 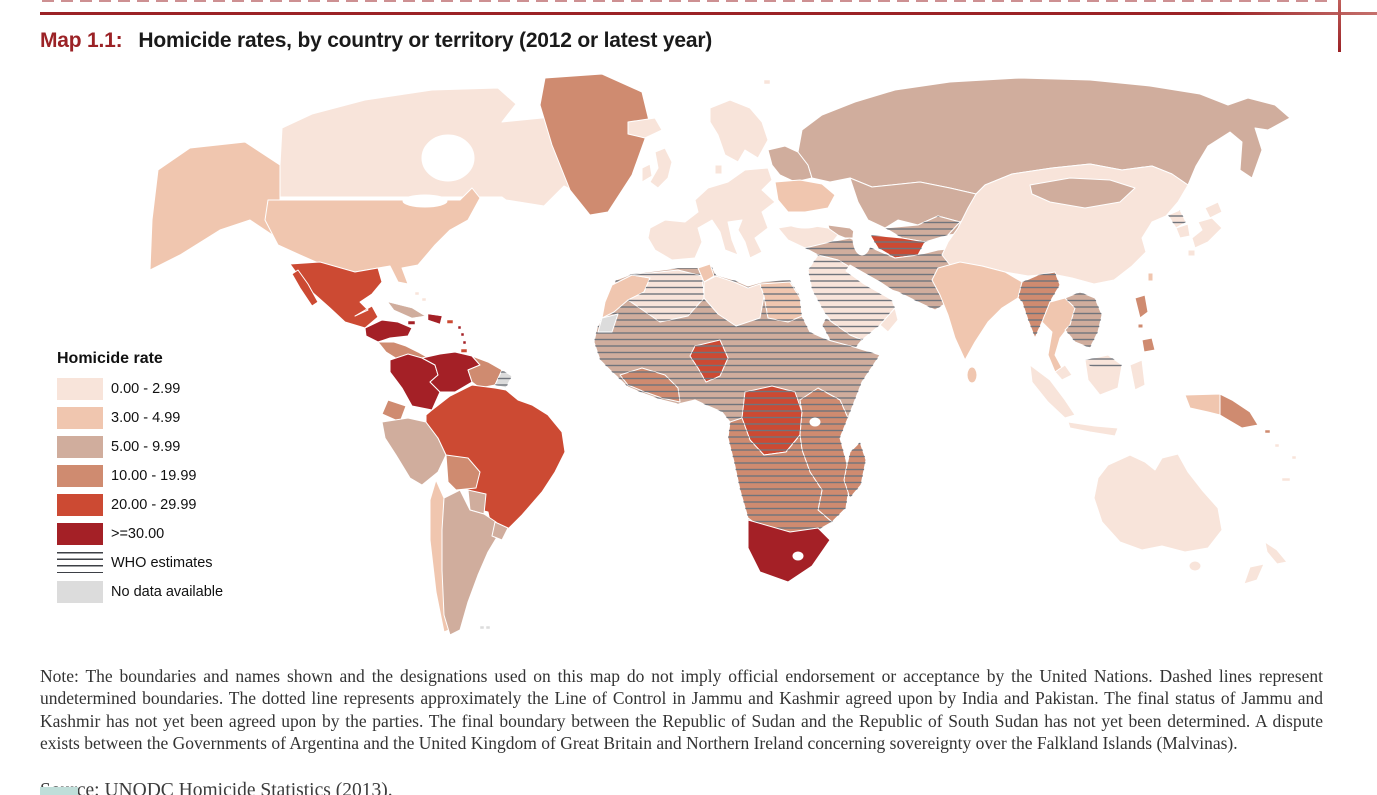 I want to click on region-scandinavia, so click(x=739, y=131).